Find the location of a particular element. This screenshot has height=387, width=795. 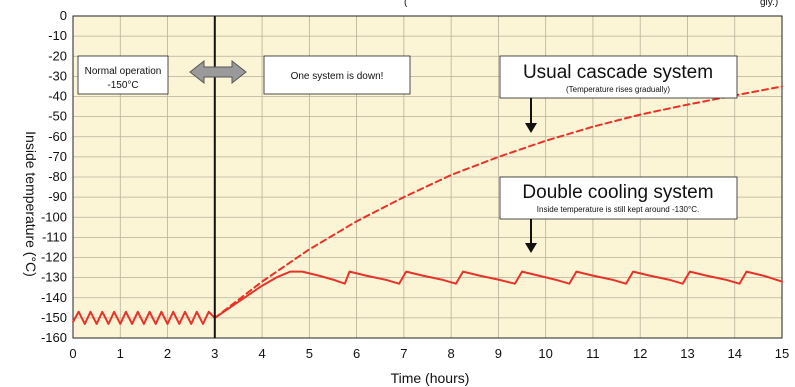

y-tick-label: -50 is located at coordinates (57, 116).